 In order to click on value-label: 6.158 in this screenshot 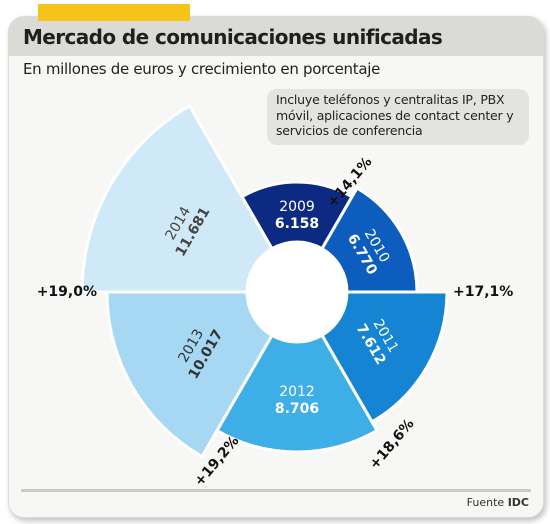, I will do `click(297, 224)`.